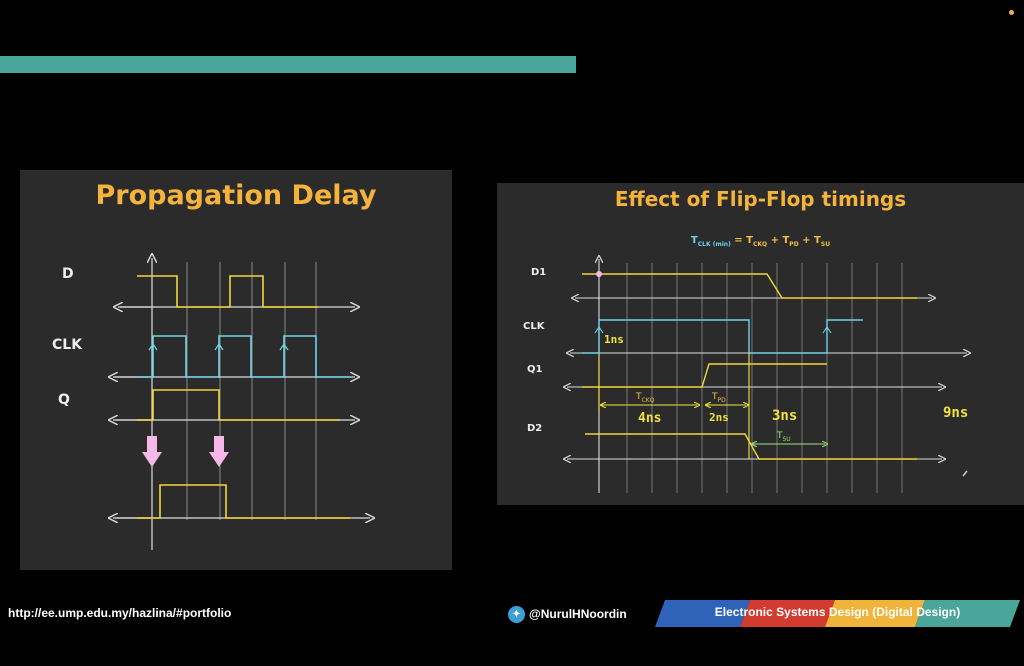 The height and width of the screenshot is (666, 1024). I want to click on handwritten-4ns: 4ns, so click(650, 418).